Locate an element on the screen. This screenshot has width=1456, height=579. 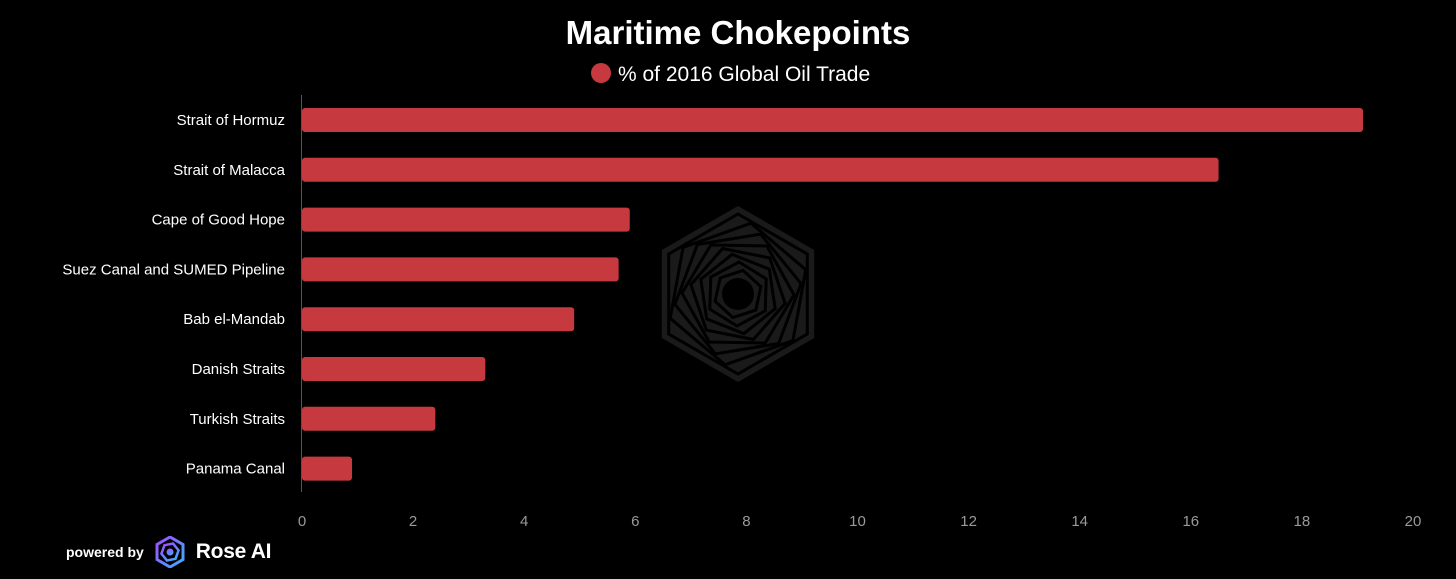
category-label: Turkish Straits is located at coordinates (237, 419).